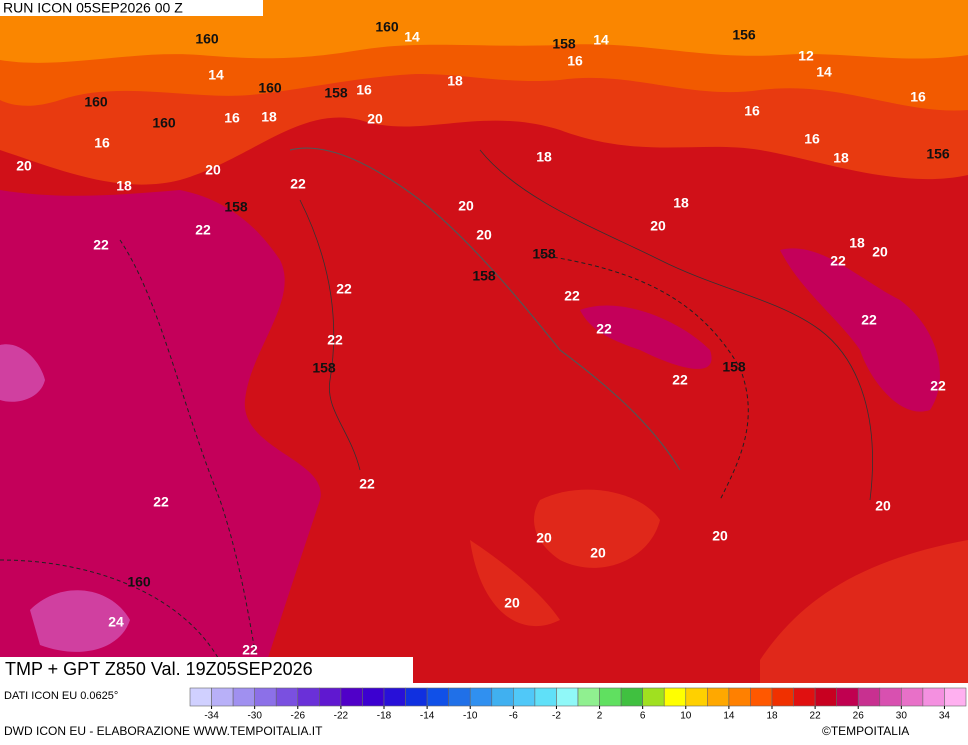 The image size is (968, 745). Describe the element at coordinates (159, 669) in the screenshot. I see `map-title: TMP + GPT Z850 Val. 19Z05SEP2026` at that location.